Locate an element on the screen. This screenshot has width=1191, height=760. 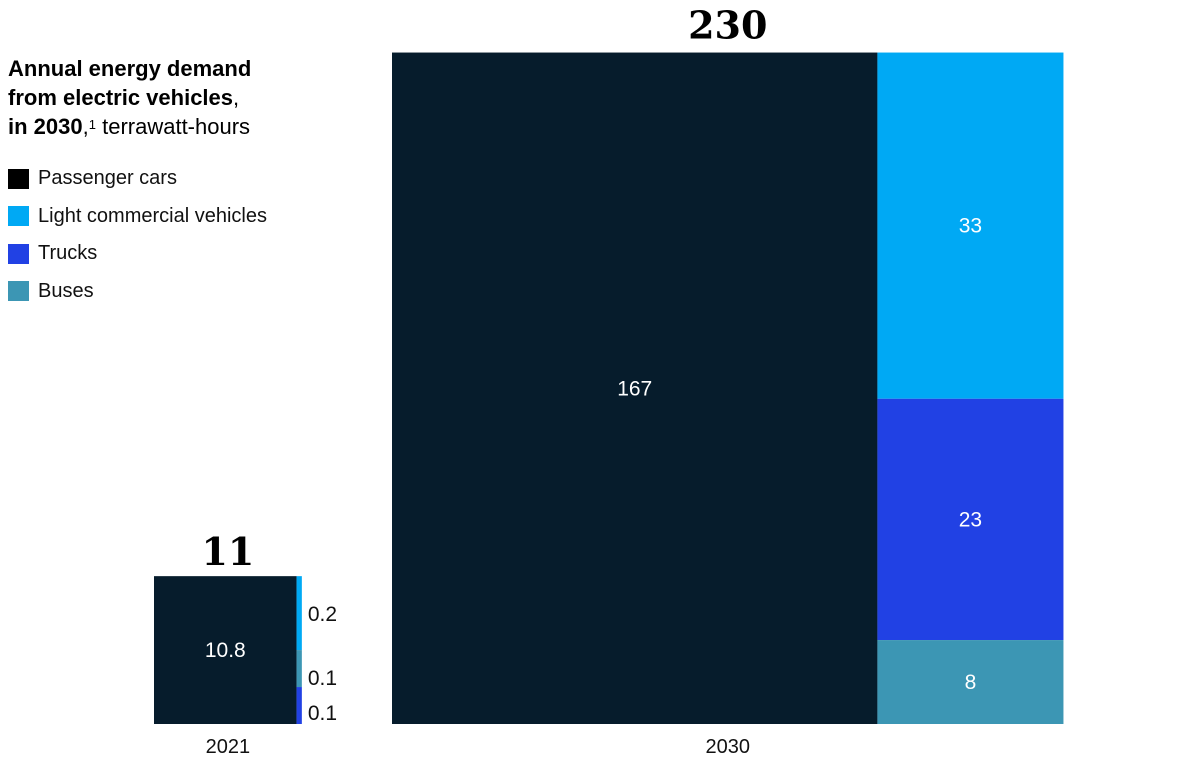
legend-item-passenger-cars: Passenger cars is located at coordinates (137, 179).